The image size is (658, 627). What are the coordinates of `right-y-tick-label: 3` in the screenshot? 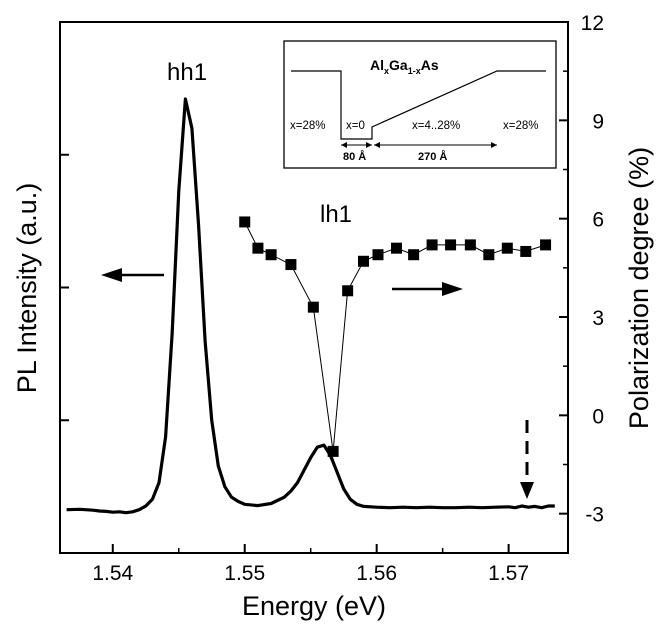 It's located at (598, 318).